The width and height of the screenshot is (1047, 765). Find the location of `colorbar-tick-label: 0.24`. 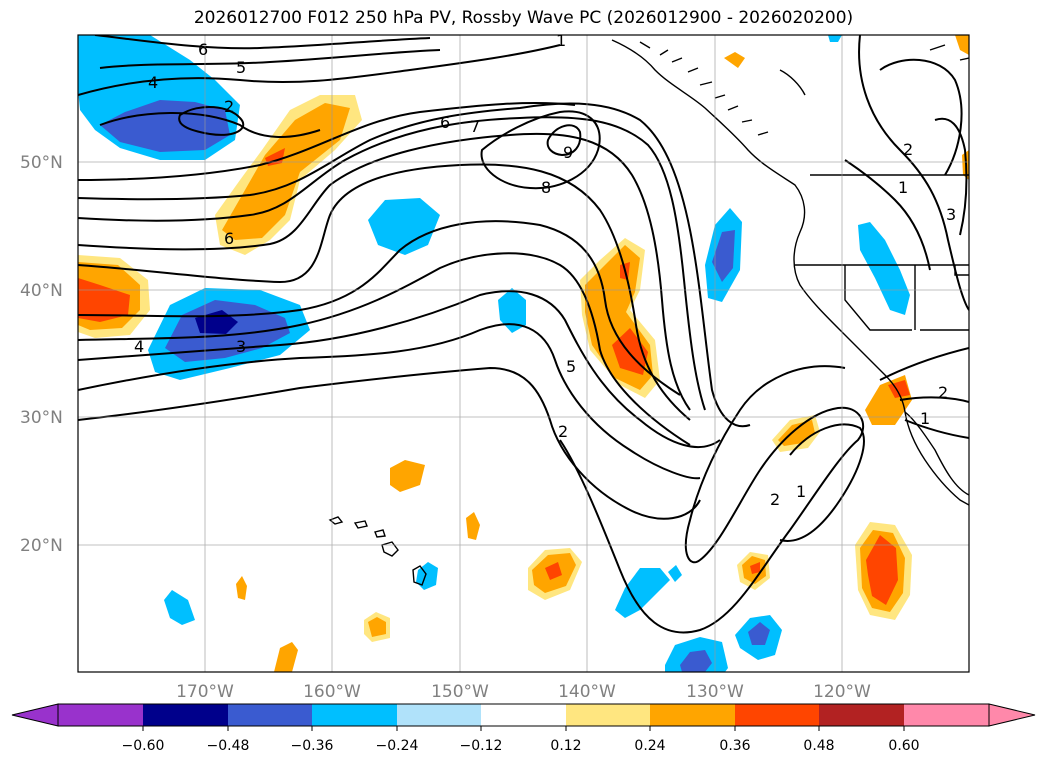

colorbar-tick-label: 0.24 is located at coordinates (649, 746).